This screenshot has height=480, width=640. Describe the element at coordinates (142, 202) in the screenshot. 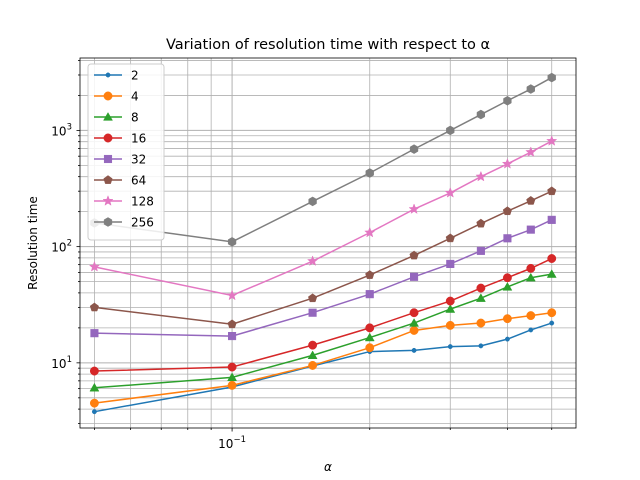

I see `legend-label: 128` at that location.